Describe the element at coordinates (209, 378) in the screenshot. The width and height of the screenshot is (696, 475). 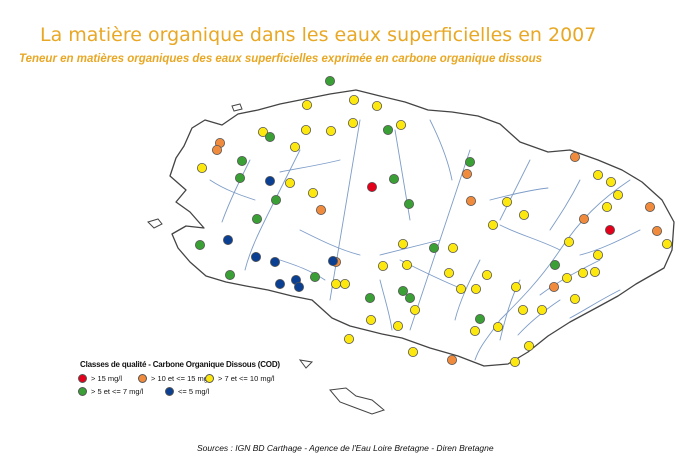
I see `yellow-dot-icon` at that location.